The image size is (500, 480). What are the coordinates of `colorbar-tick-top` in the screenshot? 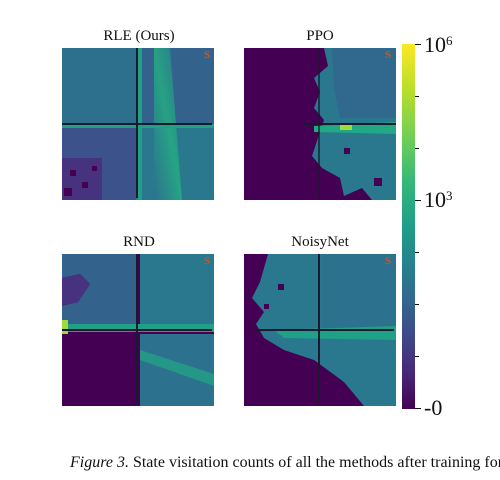 It's located at (418, 44).